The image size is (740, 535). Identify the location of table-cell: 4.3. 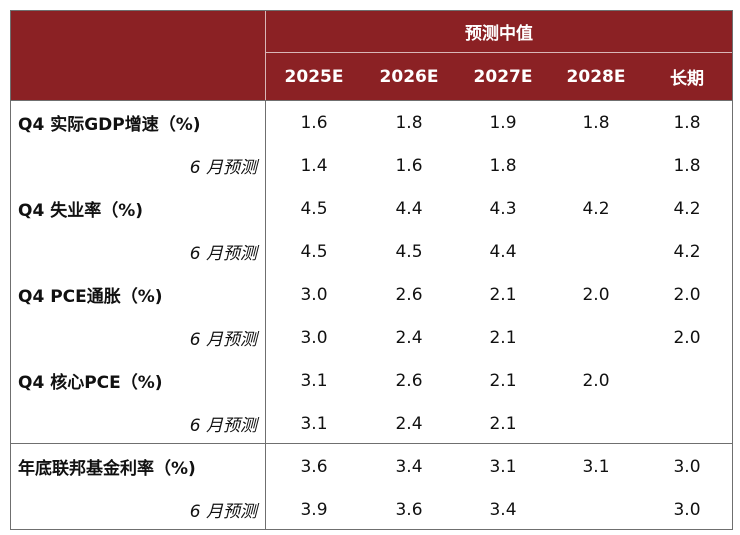
(503, 208).